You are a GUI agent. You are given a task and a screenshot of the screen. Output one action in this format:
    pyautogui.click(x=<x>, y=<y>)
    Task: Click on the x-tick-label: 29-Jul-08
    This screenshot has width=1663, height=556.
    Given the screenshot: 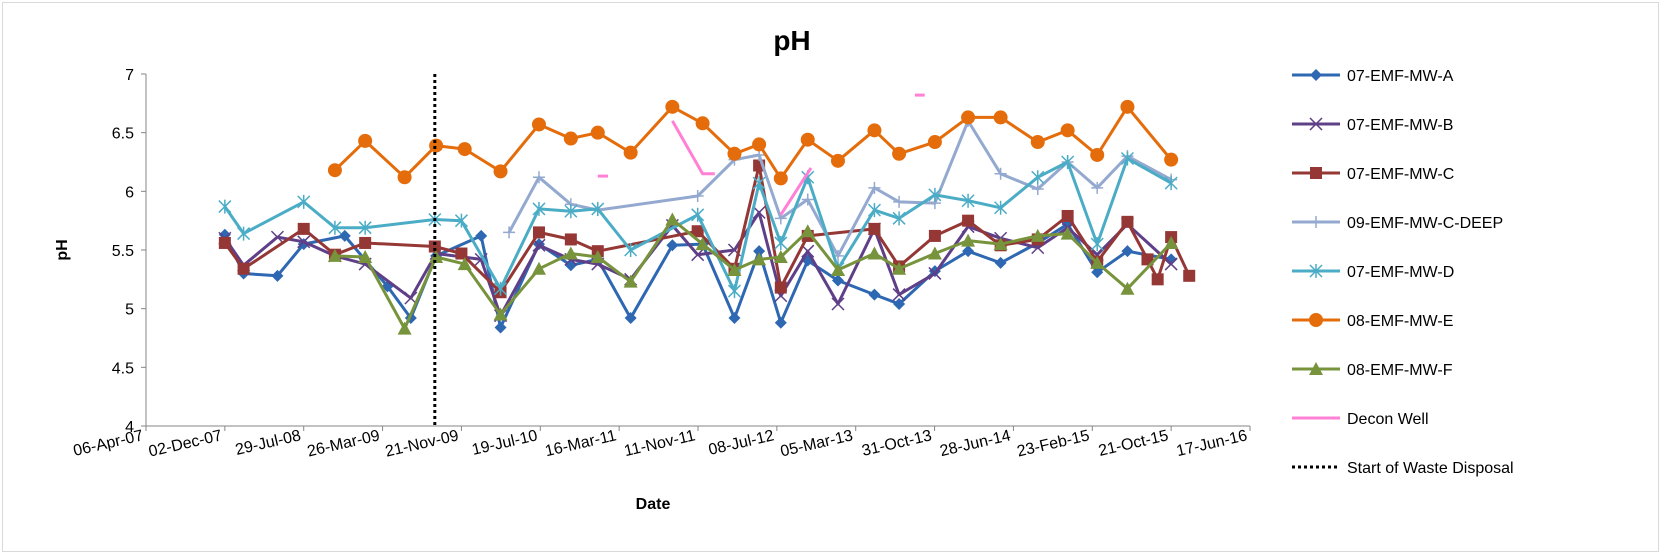 What is the action you would take?
    pyautogui.click(x=268, y=443)
    